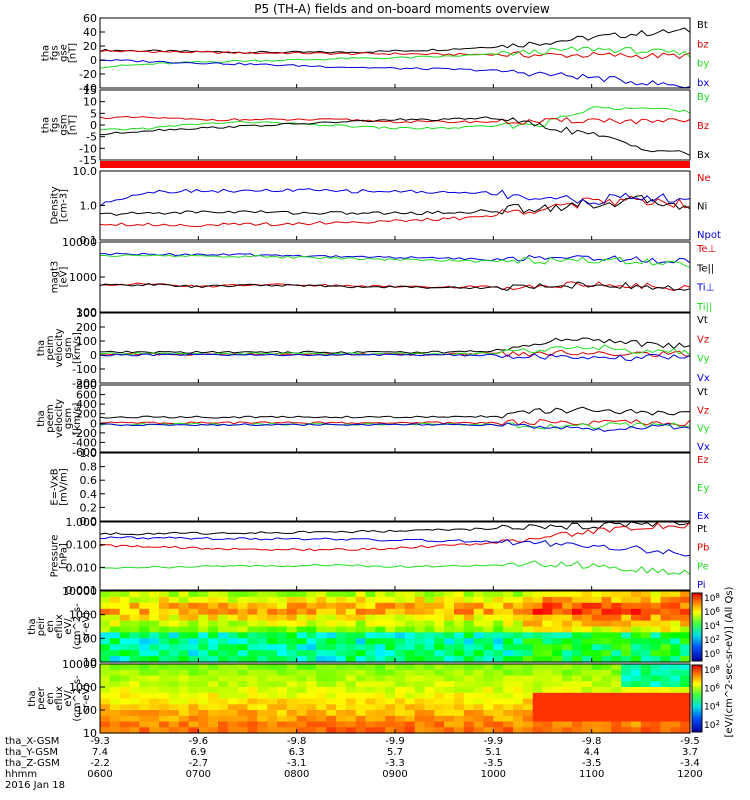 Image resolution: width=750 pixels, height=800 pixels. Describe the element at coordinates (82, 590) in the screenshot. I see `y-tick-label: 0.001` at that location.